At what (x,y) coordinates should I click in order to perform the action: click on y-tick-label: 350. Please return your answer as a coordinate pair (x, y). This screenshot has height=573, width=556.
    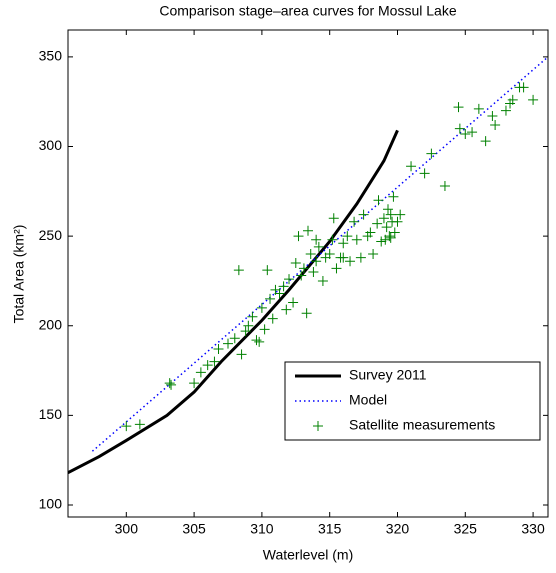
    Looking at the image, I should click on (51, 56).